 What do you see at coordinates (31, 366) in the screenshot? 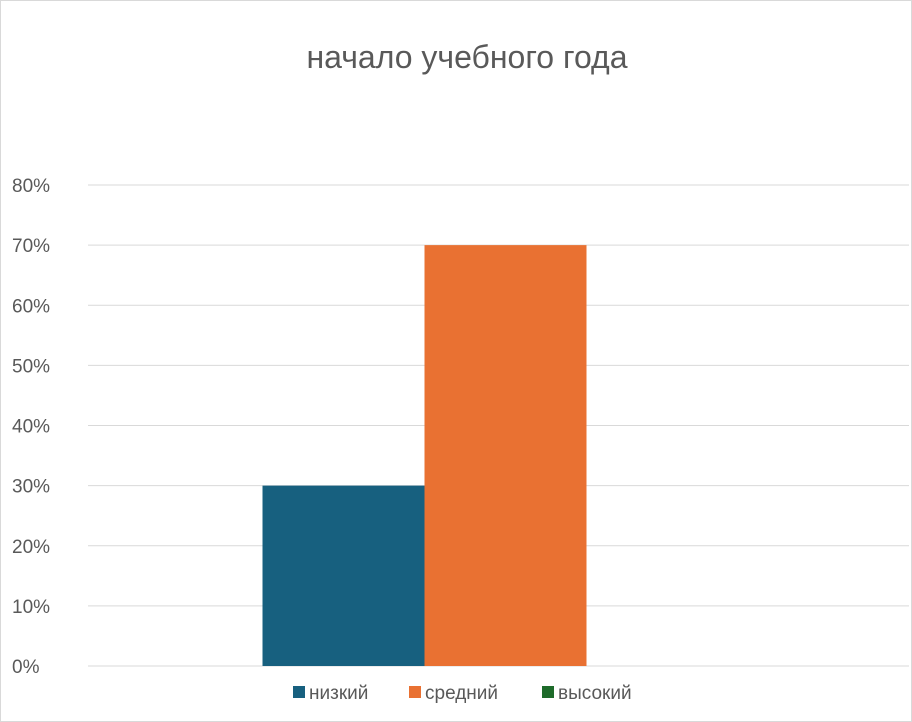
I see `y-tick-label: 50%` at bounding box center [31, 366].